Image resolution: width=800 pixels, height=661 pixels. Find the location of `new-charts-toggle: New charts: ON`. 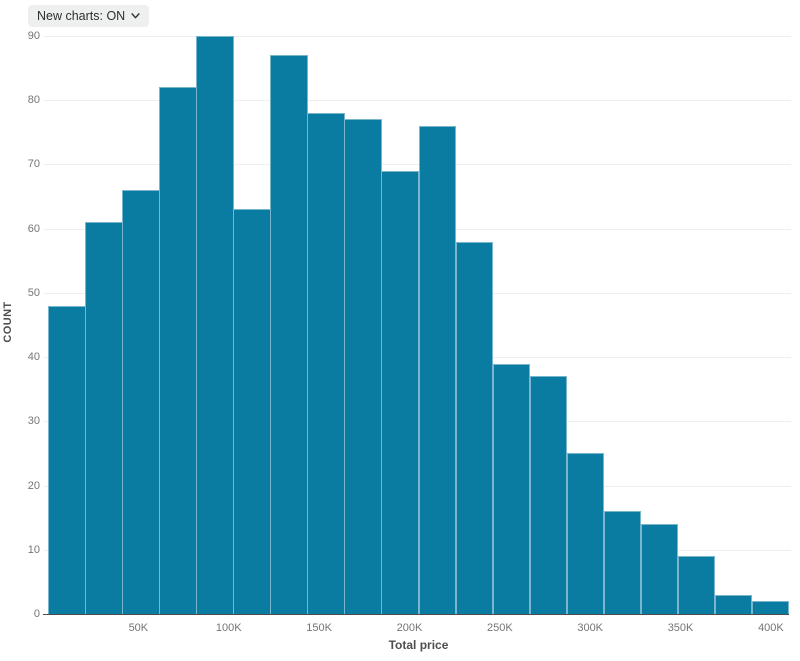

new-charts-toggle: New charts: ON is located at coordinates (89, 16).